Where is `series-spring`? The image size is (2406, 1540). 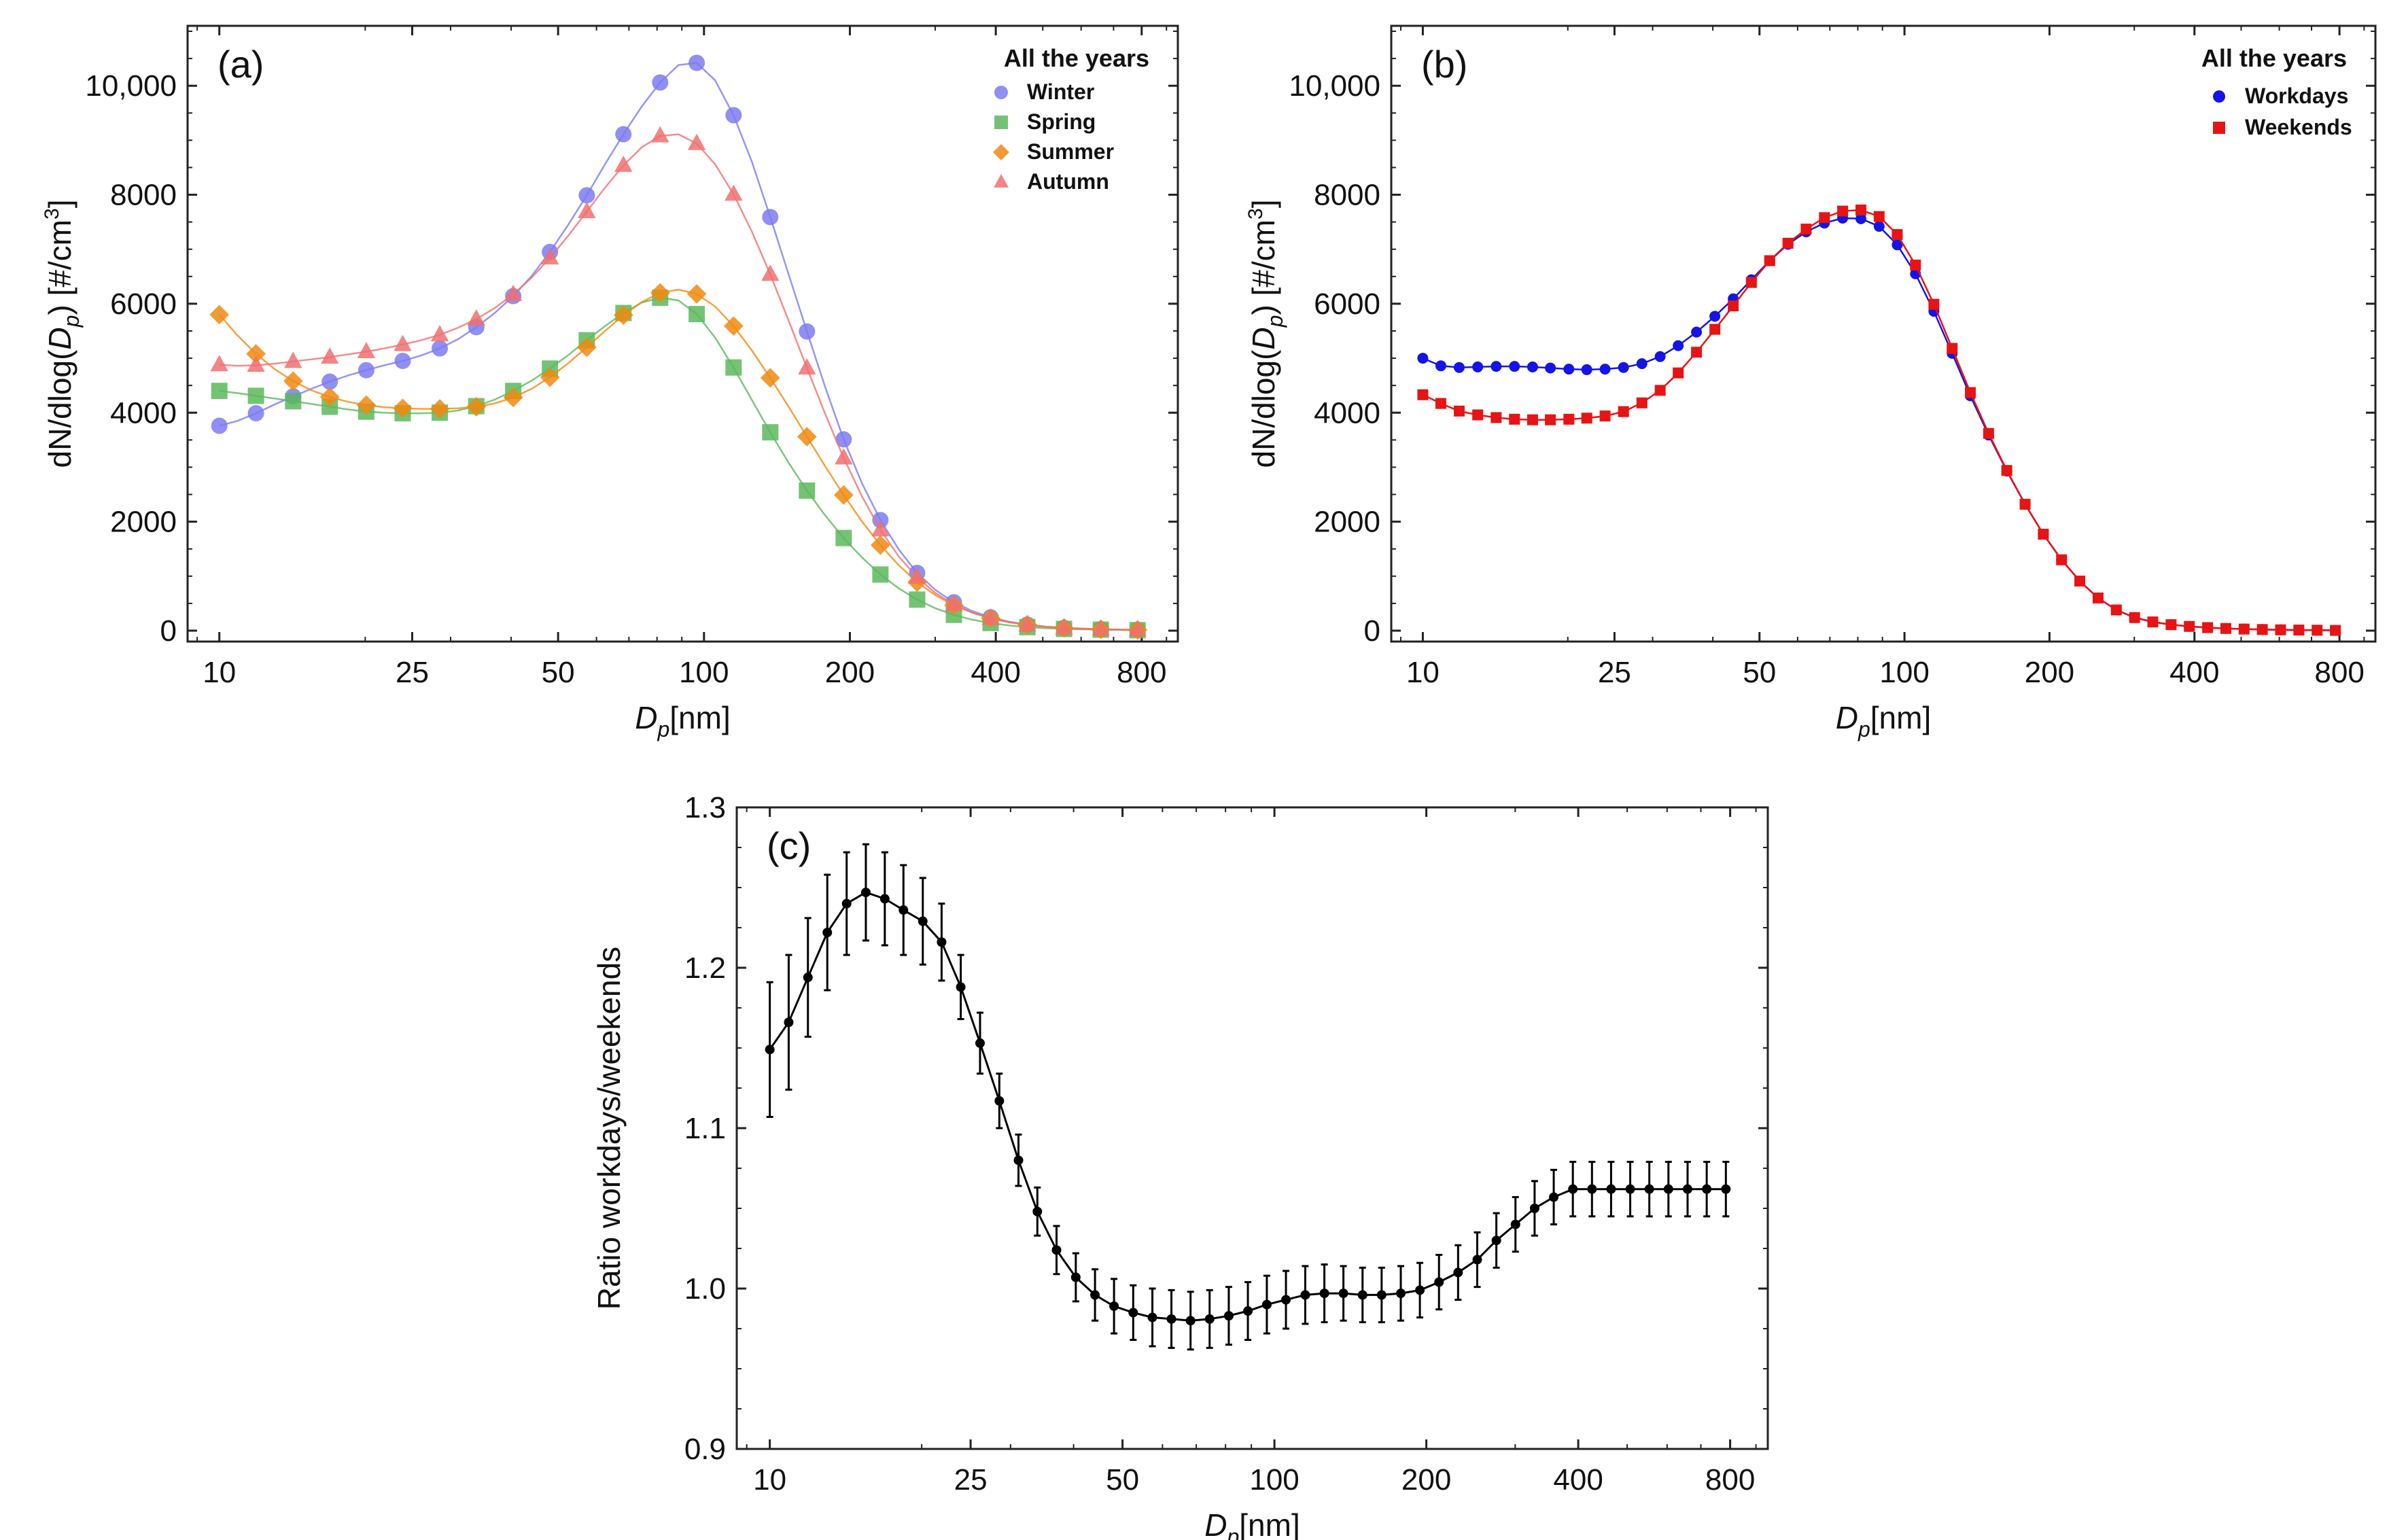
series-spring is located at coordinates (679, 465).